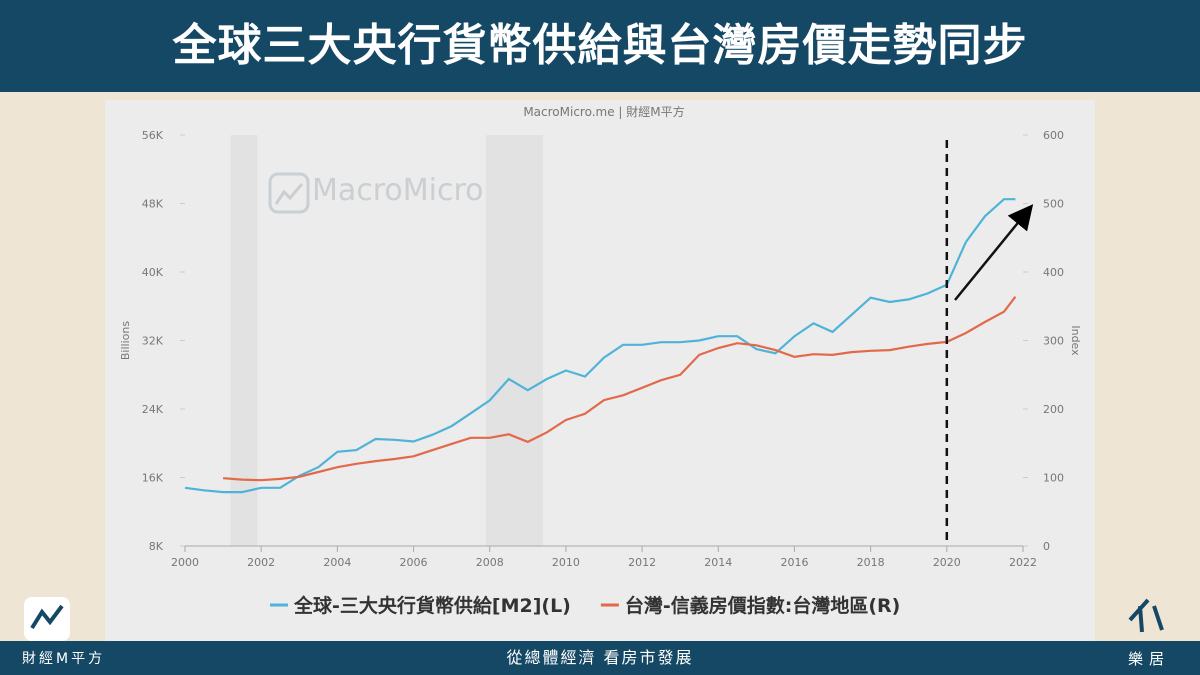 The width and height of the screenshot is (1200, 675). Describe the element at coordinates (337, 562) in the screenshot. I see `x-tick-label: 2004` at that location.